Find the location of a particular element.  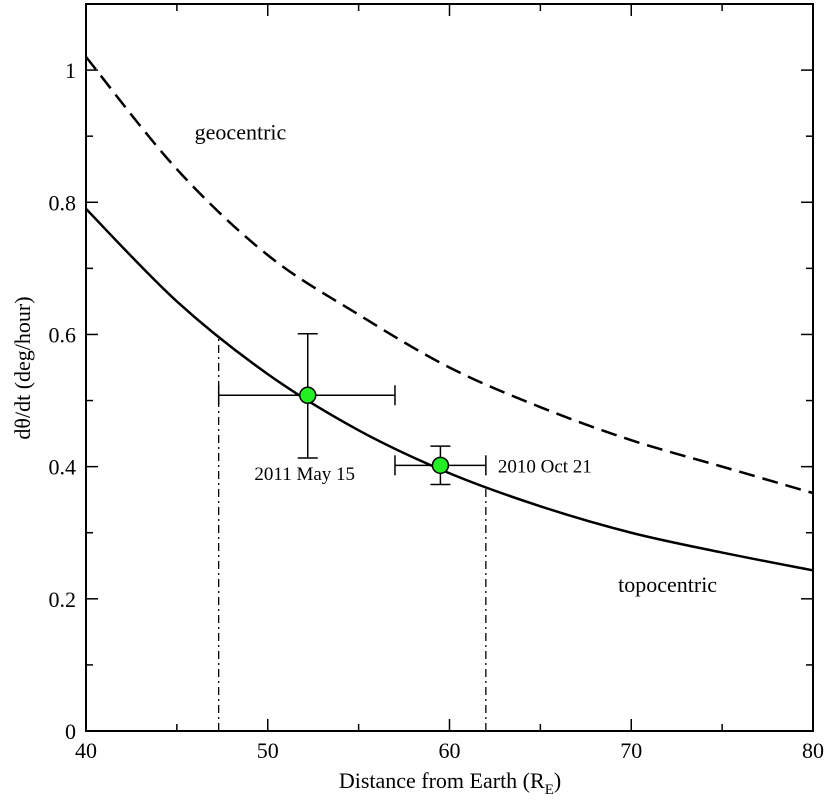

curve-annotation: topocentric is located at coordinates (667, 584).